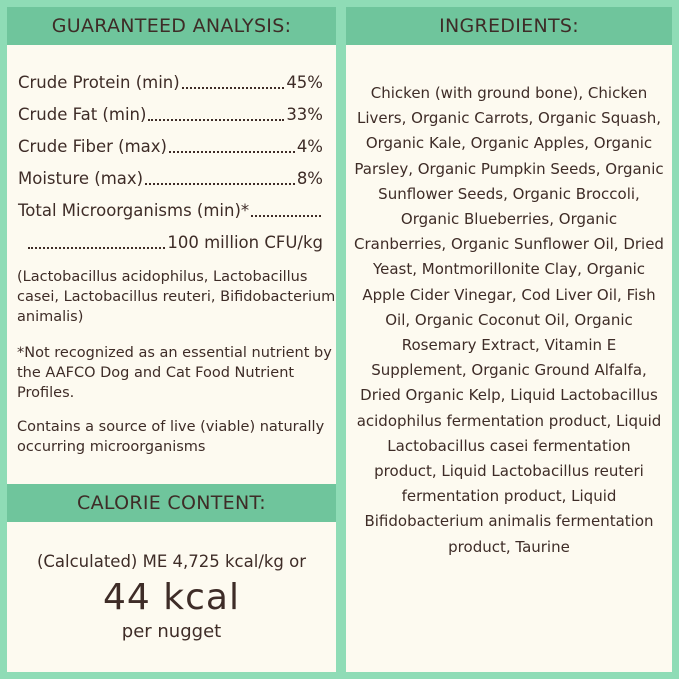  What do you see at coordinates (82, 114) in the screenshot?
I see `row-label: Crude Fat (min)` at bounding box center [82, 114].